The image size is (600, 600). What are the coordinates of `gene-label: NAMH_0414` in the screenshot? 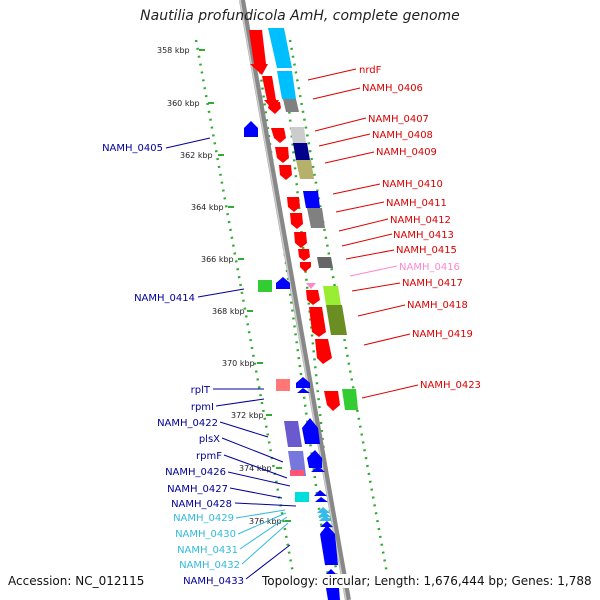 It's located at (164, 298).